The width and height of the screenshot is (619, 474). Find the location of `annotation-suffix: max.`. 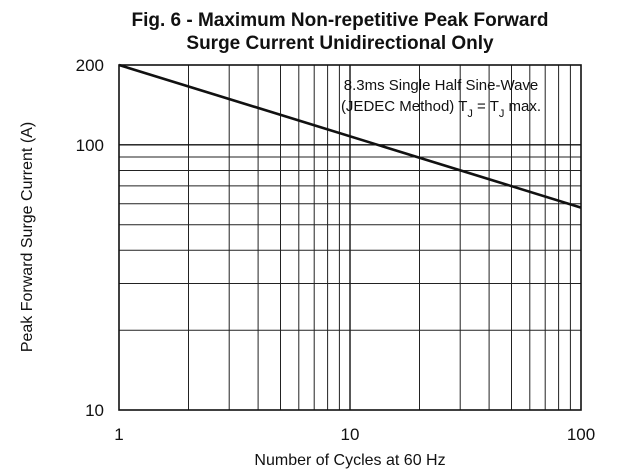

annotation-suffix: max. is located at coordinates (522, 106).